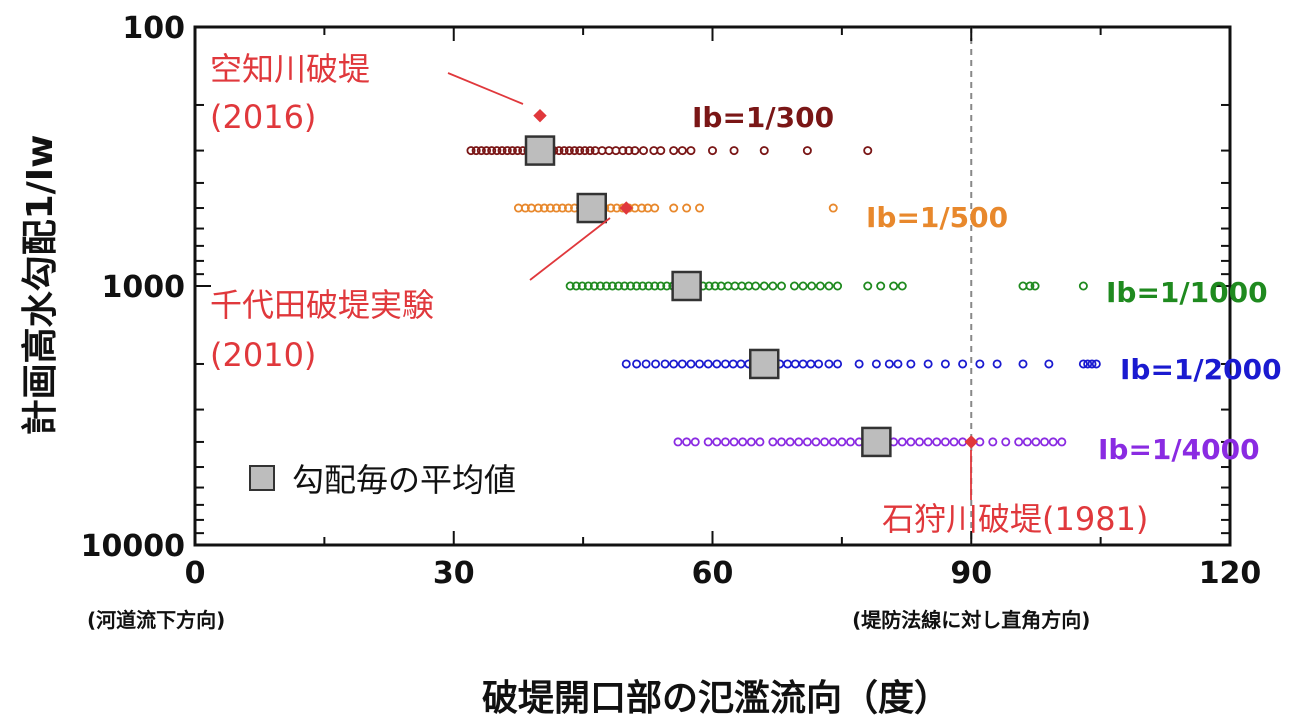  Describe the element at coordinates (454, 573) in the screenshot. I see `x-tick-label: 30` at that location.